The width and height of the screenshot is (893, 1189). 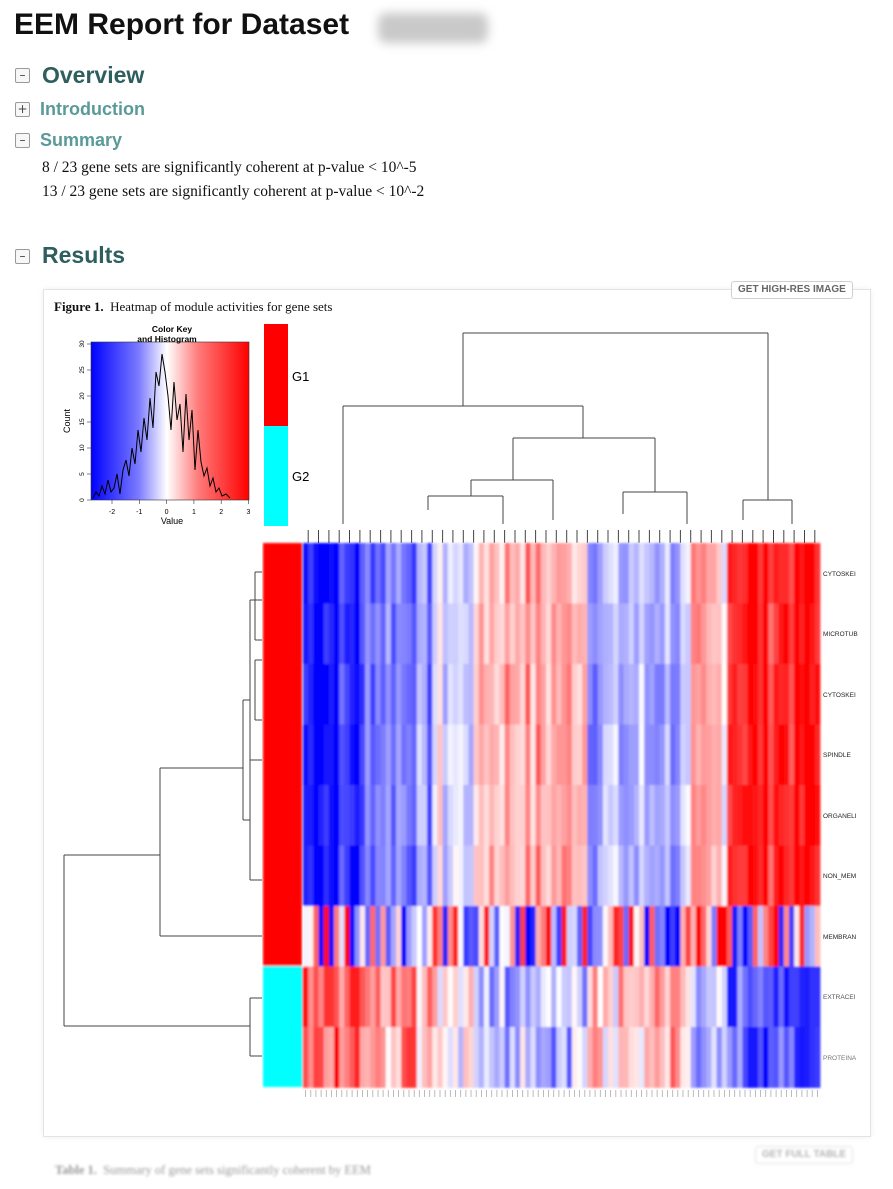 I want to click on get-full-table-button: GET FULL TABLE, so click(x=804, y=1155).